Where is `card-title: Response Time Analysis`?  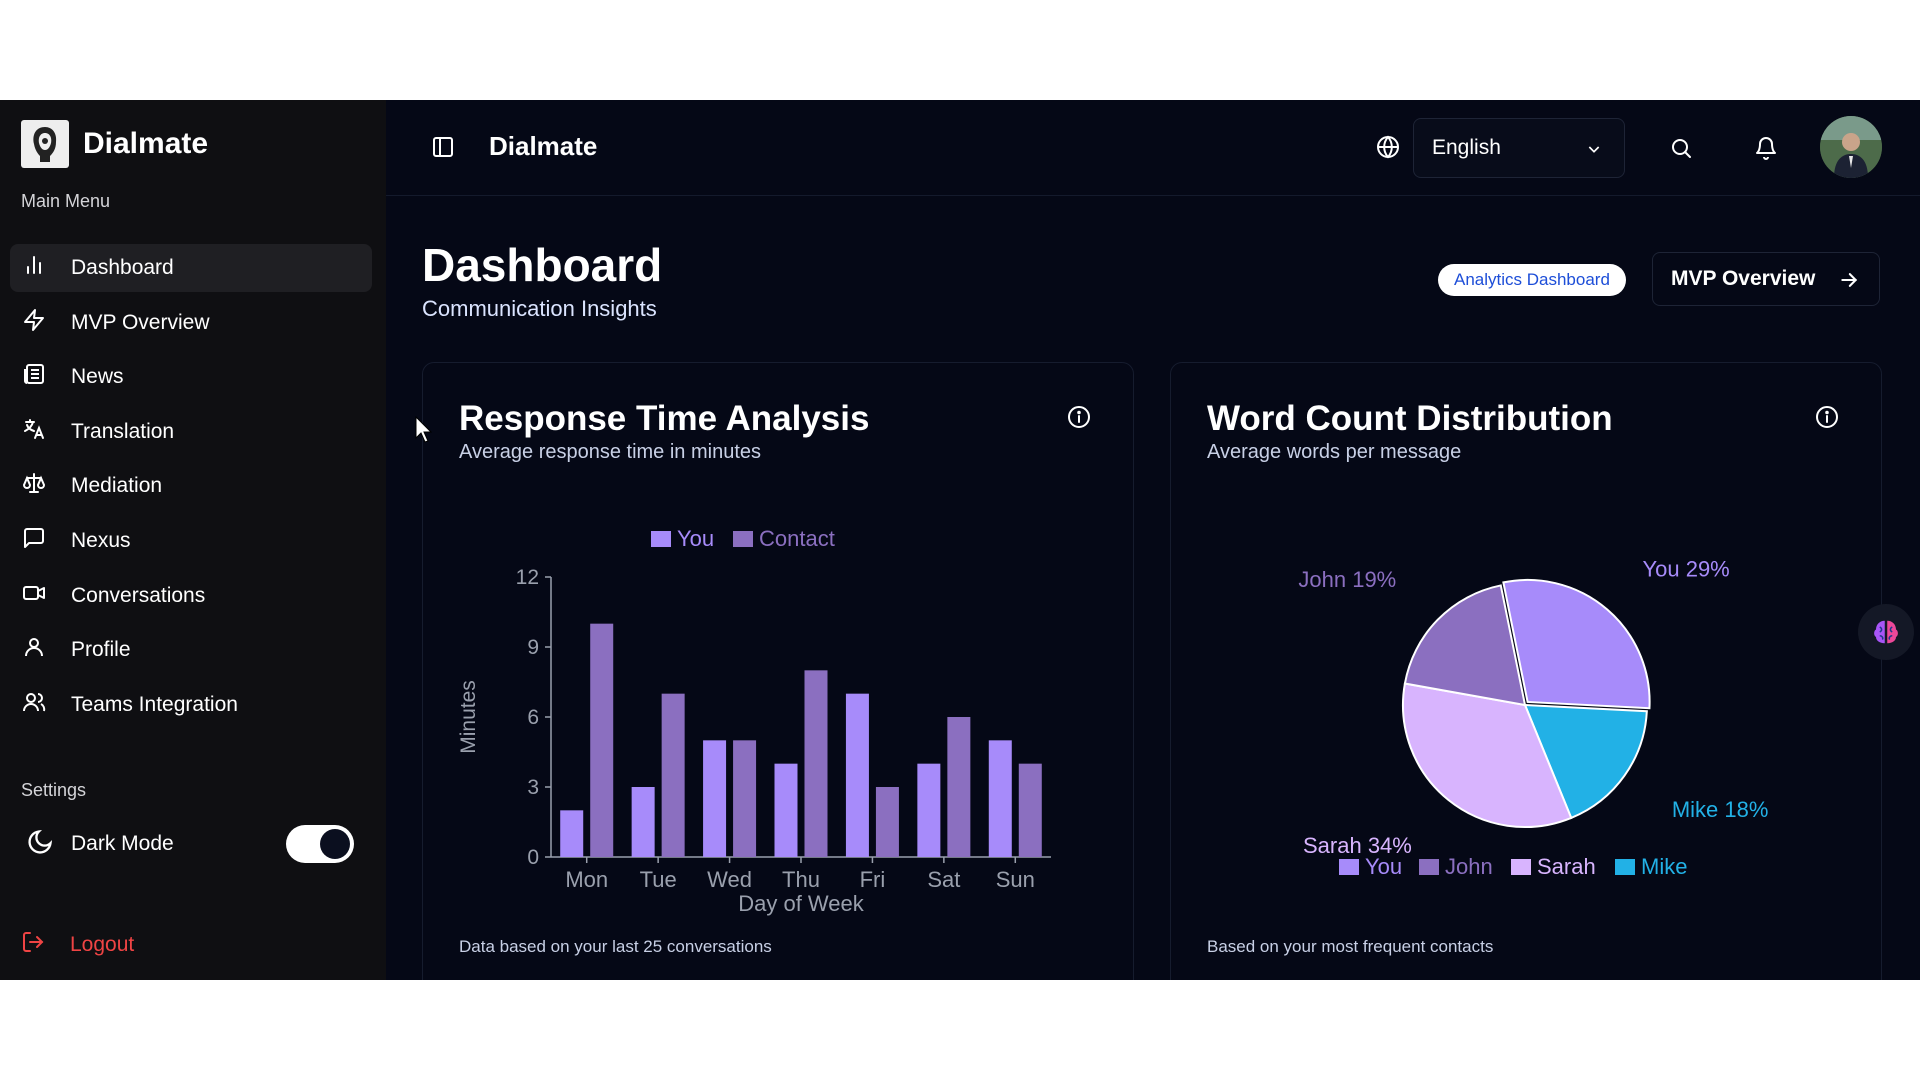 card-title: Response Time Analysis is located at coordinates (664, 418).